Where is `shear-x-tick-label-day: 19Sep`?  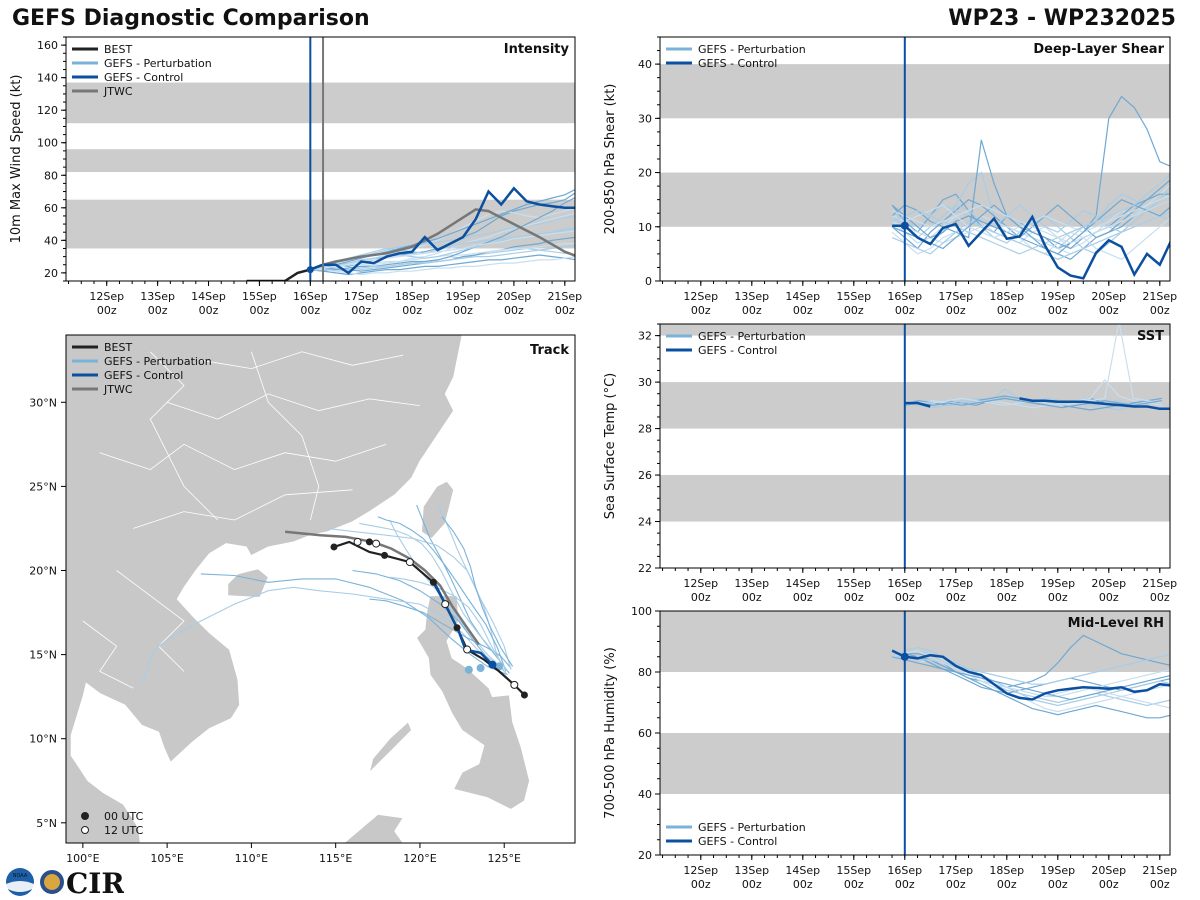
shear-x-tick-label-day: 19Sep is located at coordinates (1057, 296).